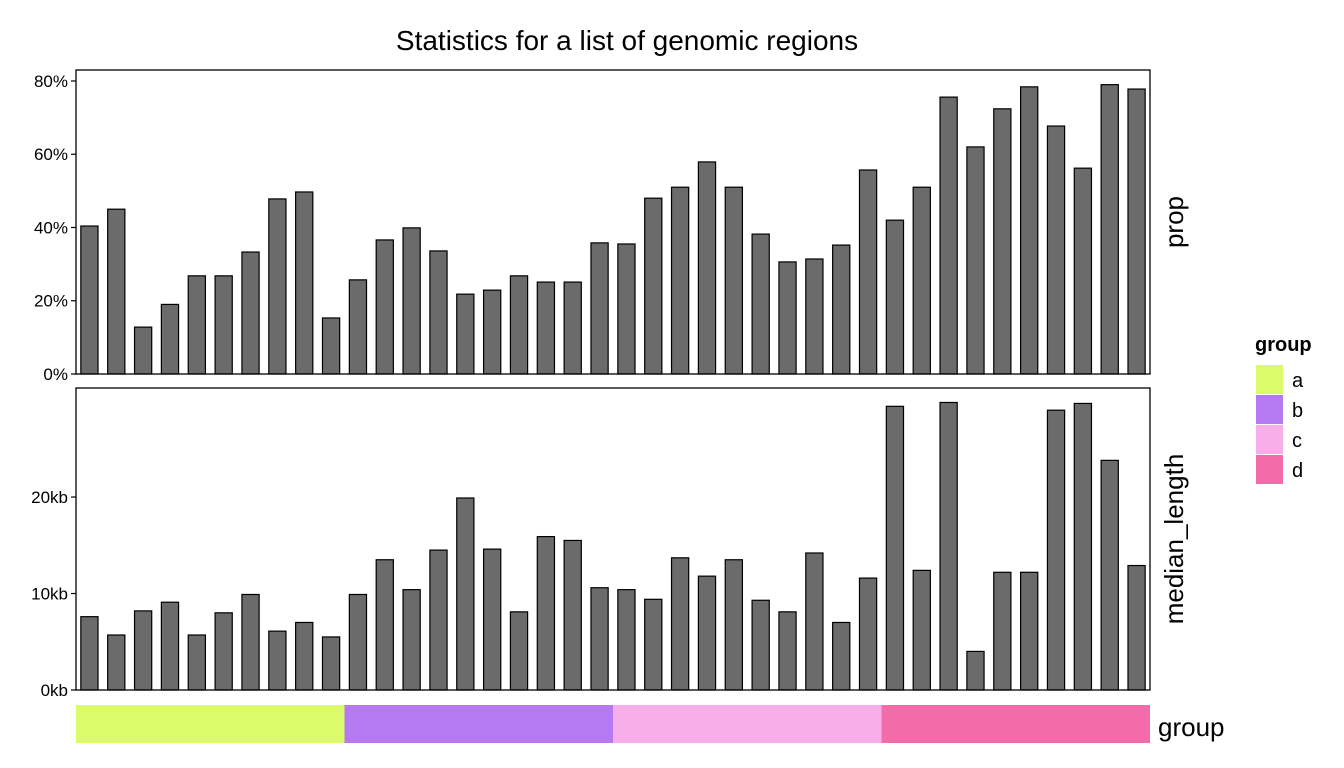 This screenshot has width=1344, height=768. What do you see at coordinates (1174, 539) in the screenshot?
I see `strip-label-median_length: median_length` at bounding box center [1174, 539].